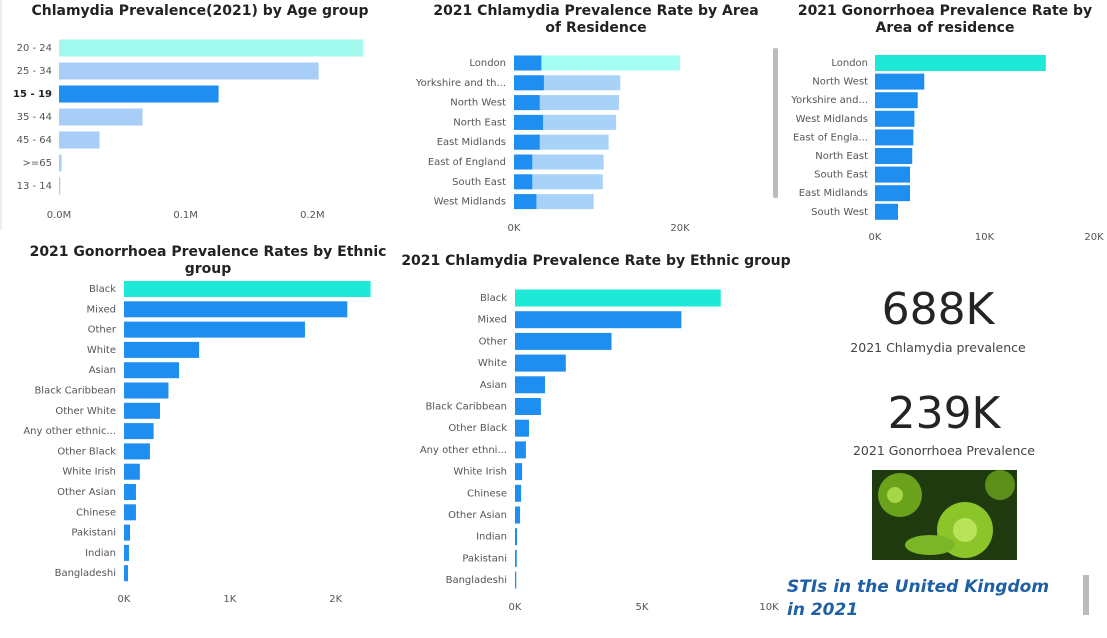  I want to click on y-tick-label: >=65, so click(37, 163).